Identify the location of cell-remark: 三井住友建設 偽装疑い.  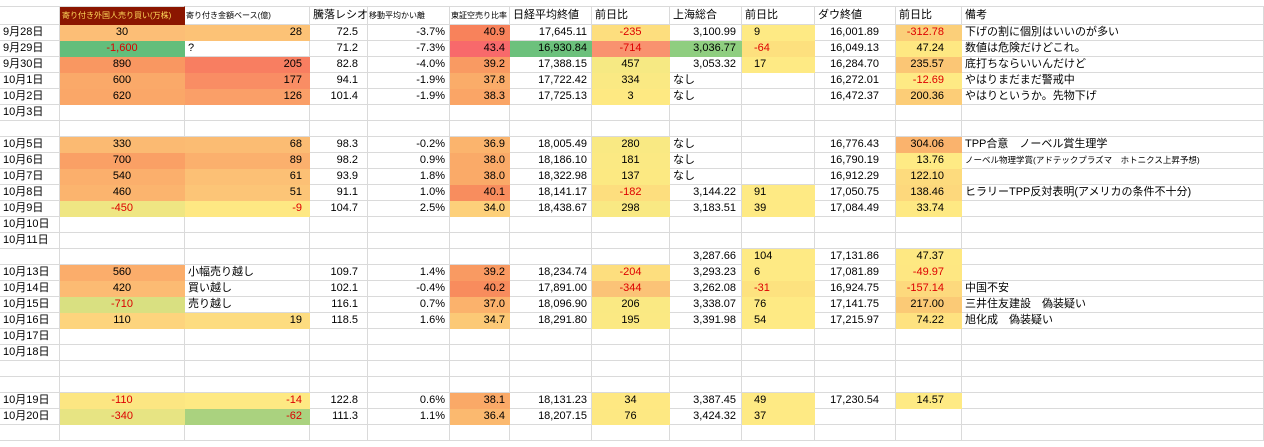
(1113, 305).